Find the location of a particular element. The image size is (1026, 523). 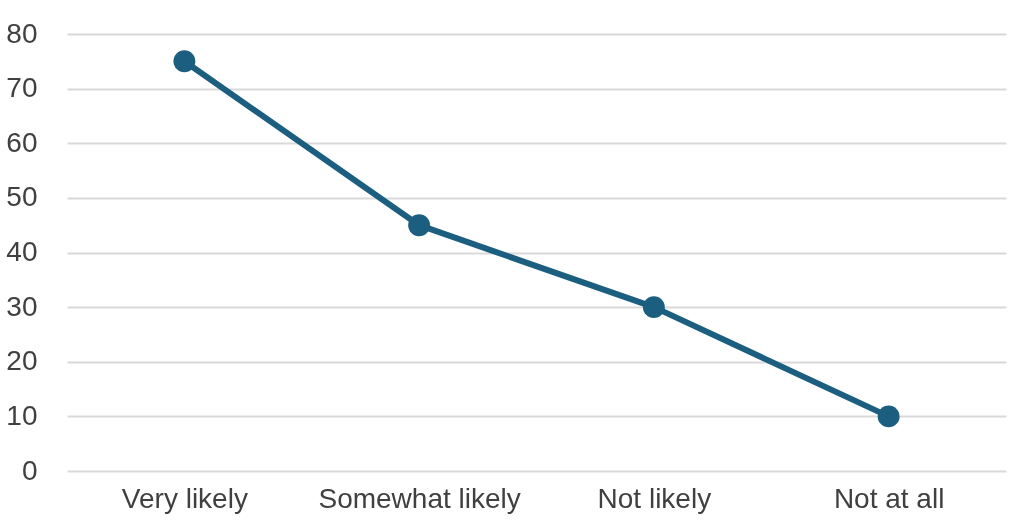

x-tick-label: Somewhat likely is located at coordinates (419, 498).